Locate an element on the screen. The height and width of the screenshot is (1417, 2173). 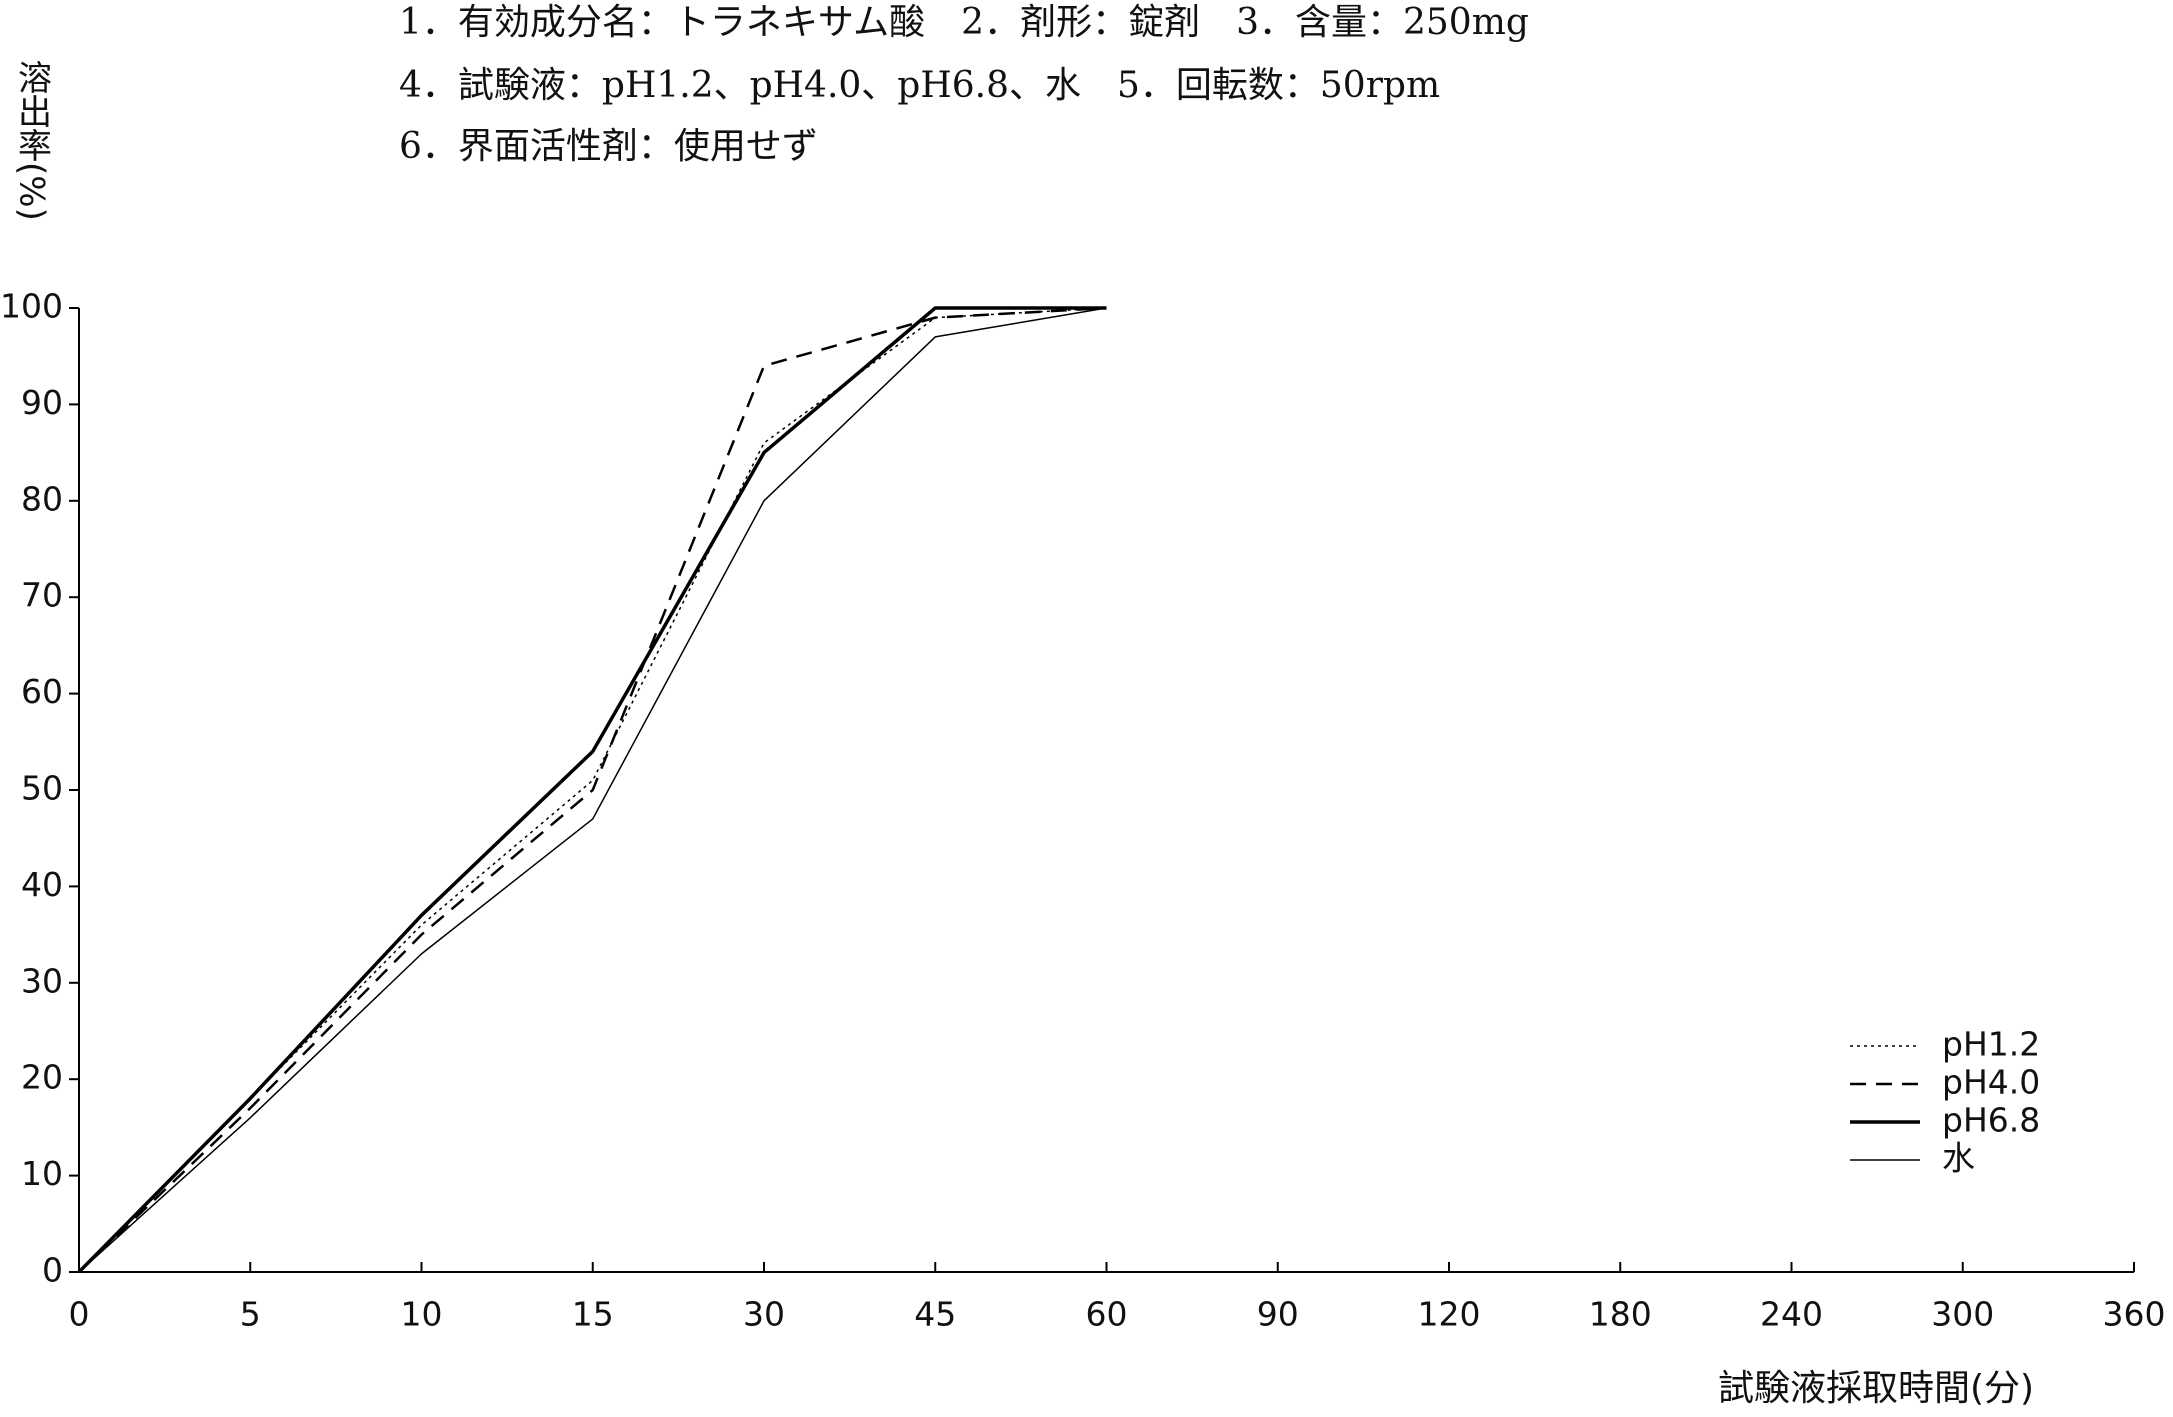
legend-label: pH4.0 is located at coordinates (1991, 1082).